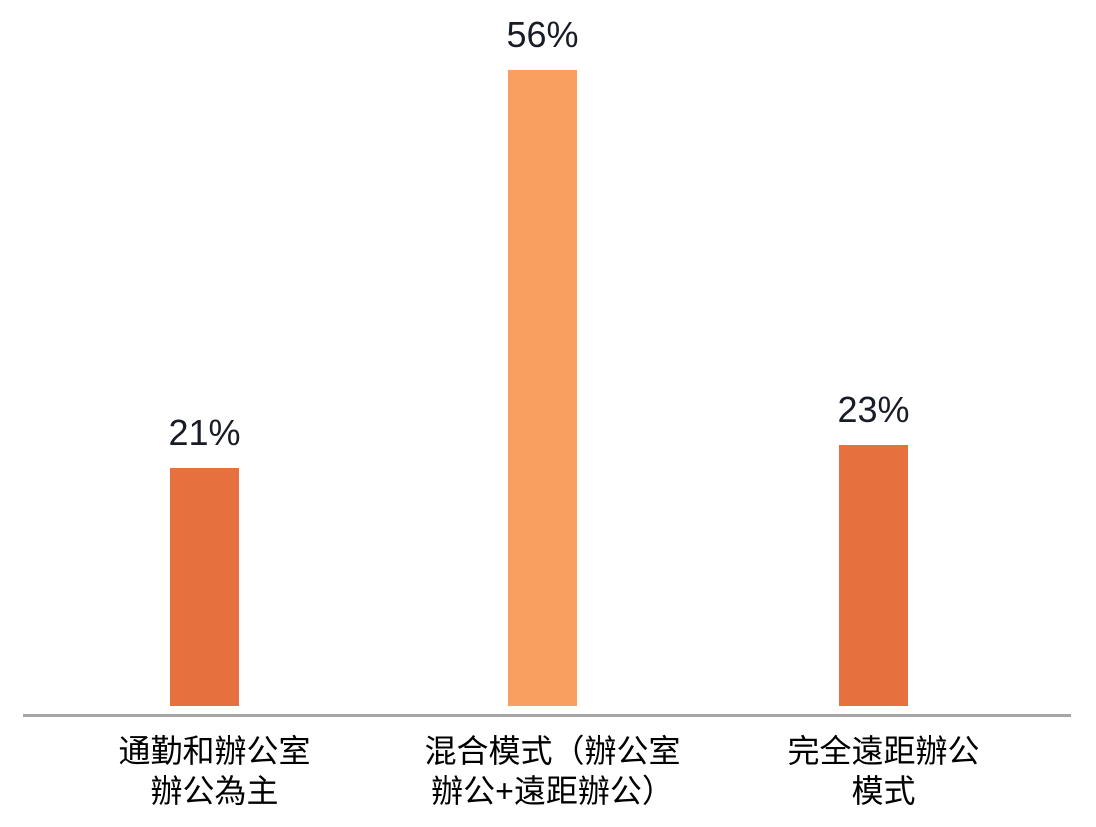 The image size is (1096, 827). Describe the element at coordinates (547, 715) in the screenshot. I see `x-axis-line` at that location.